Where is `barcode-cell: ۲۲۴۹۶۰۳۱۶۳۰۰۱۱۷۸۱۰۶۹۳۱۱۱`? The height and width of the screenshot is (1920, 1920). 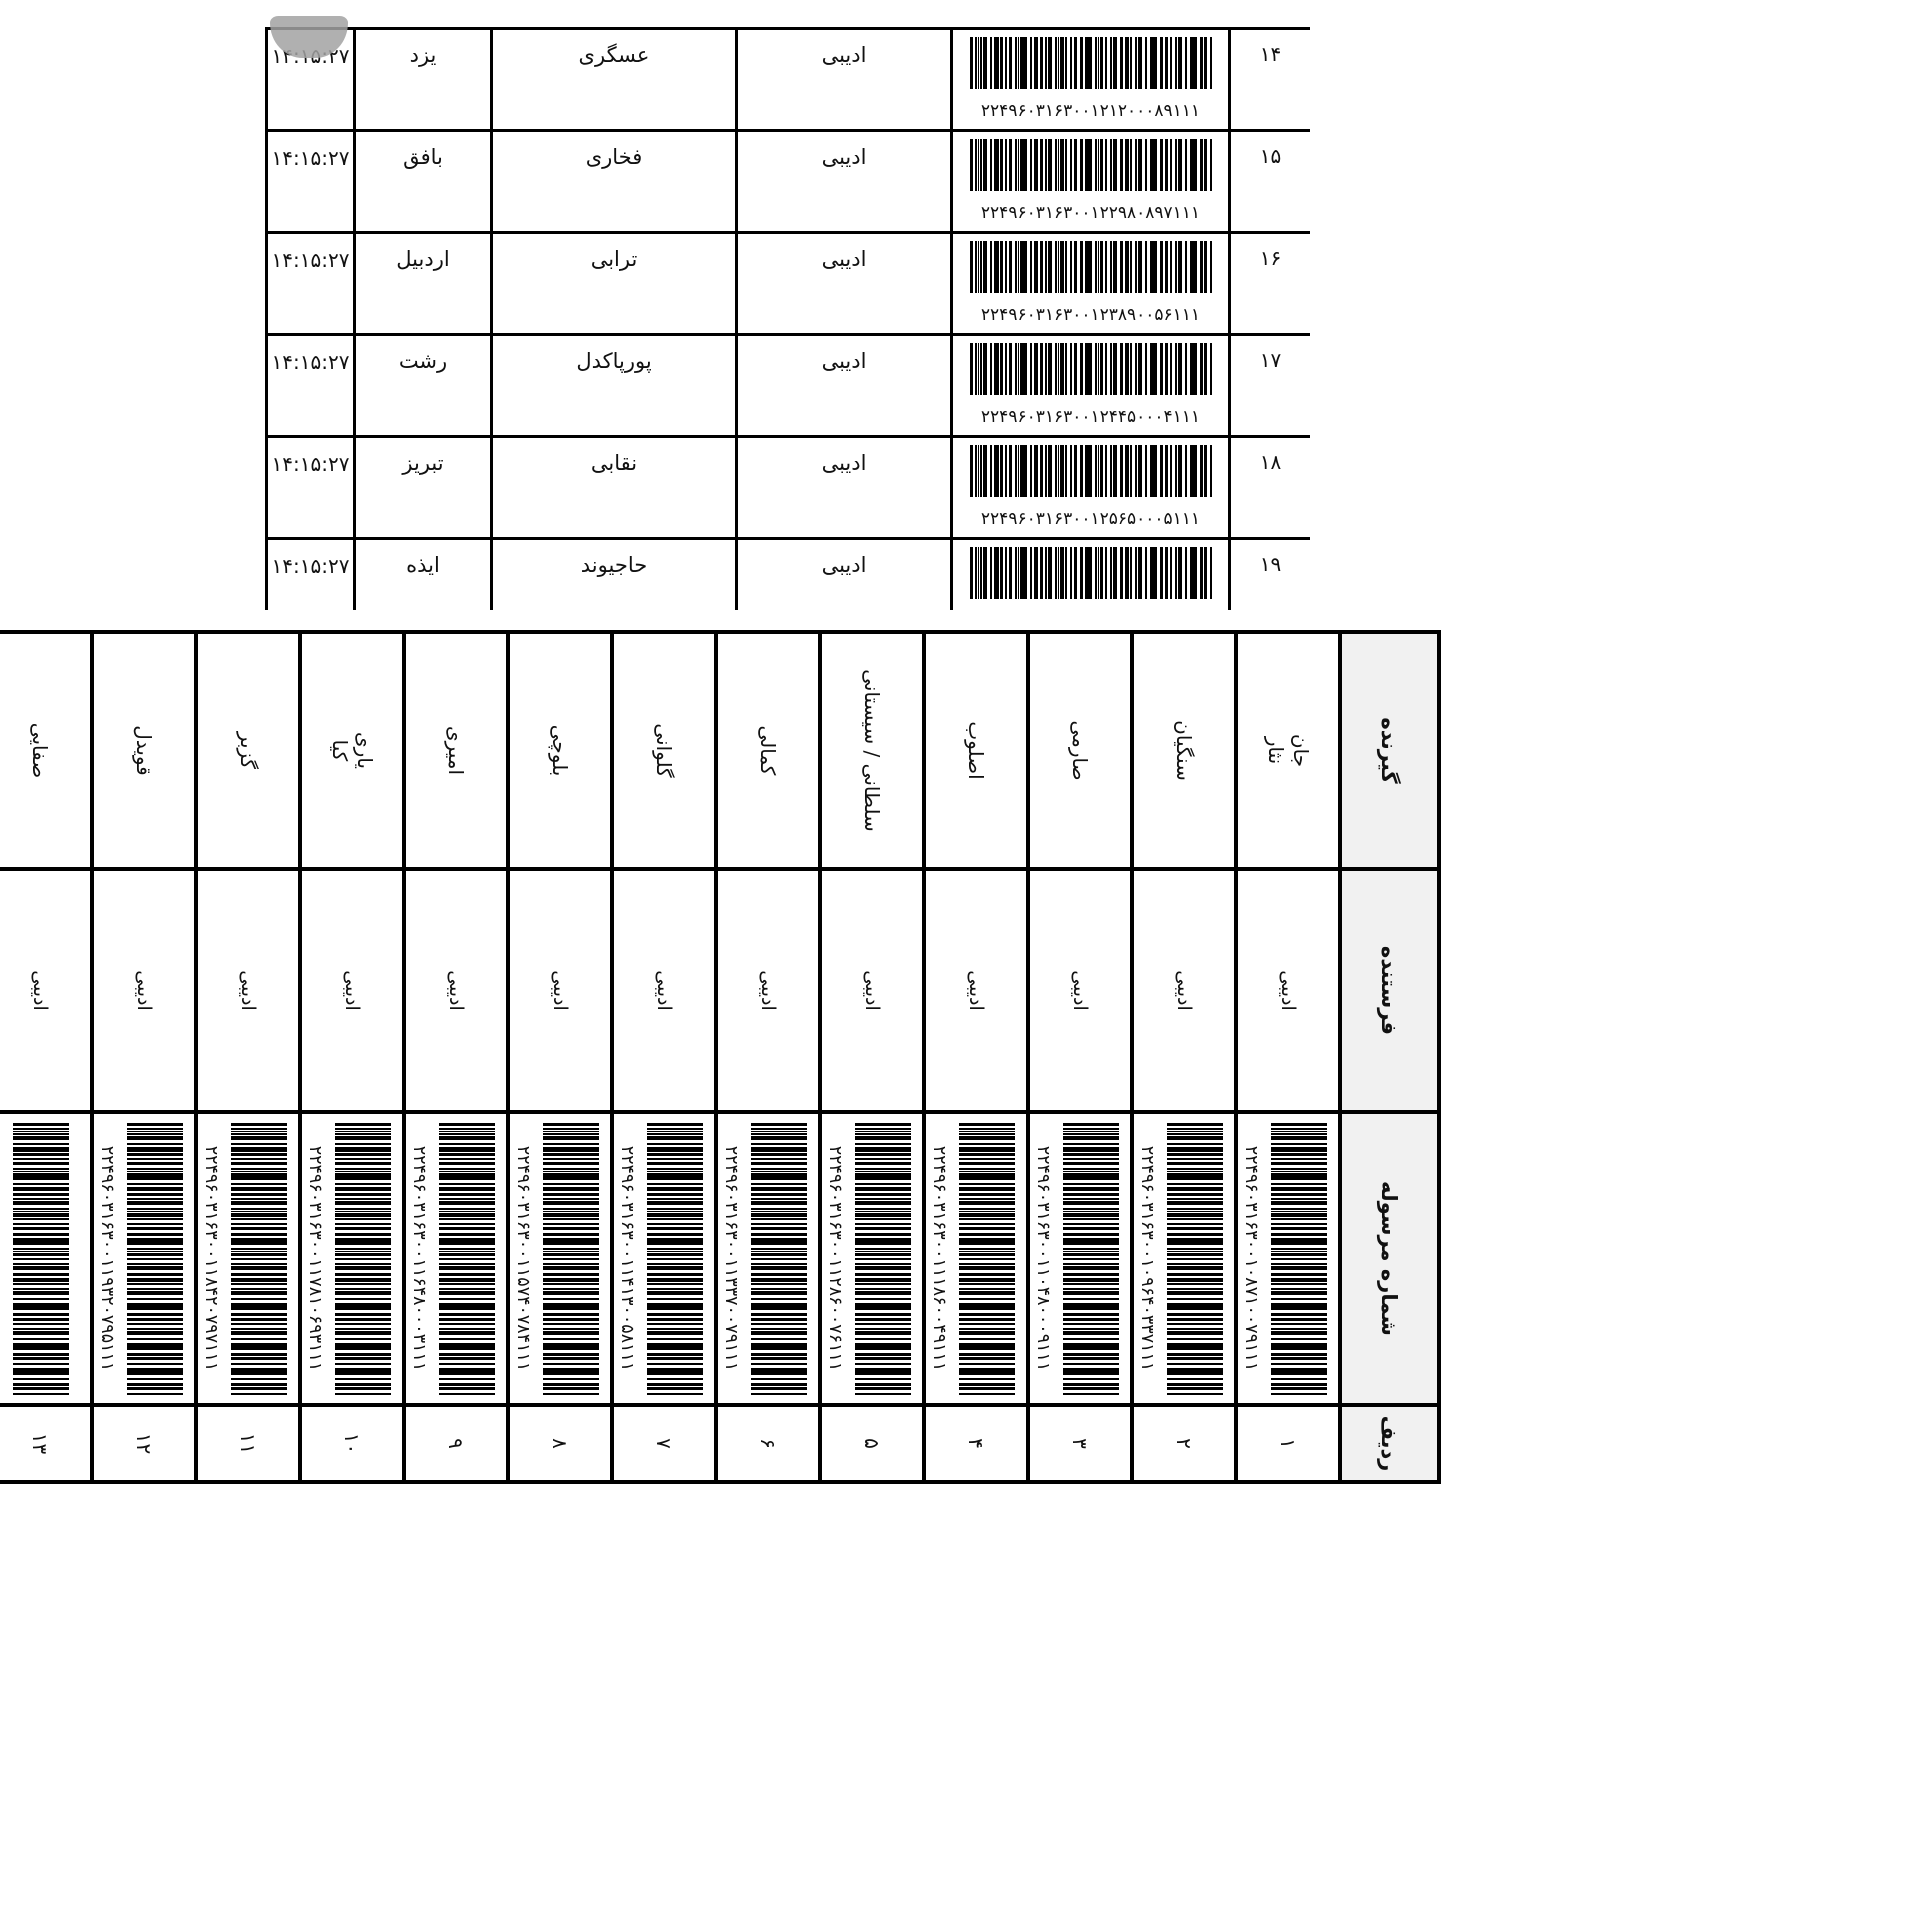
barcode-cell: ۲۲۴۹۶۰۳۱۶۳۰۰۱۱۷۸۱۰۶۹۳۱۱۱ is located at coordinates (352, 1258).